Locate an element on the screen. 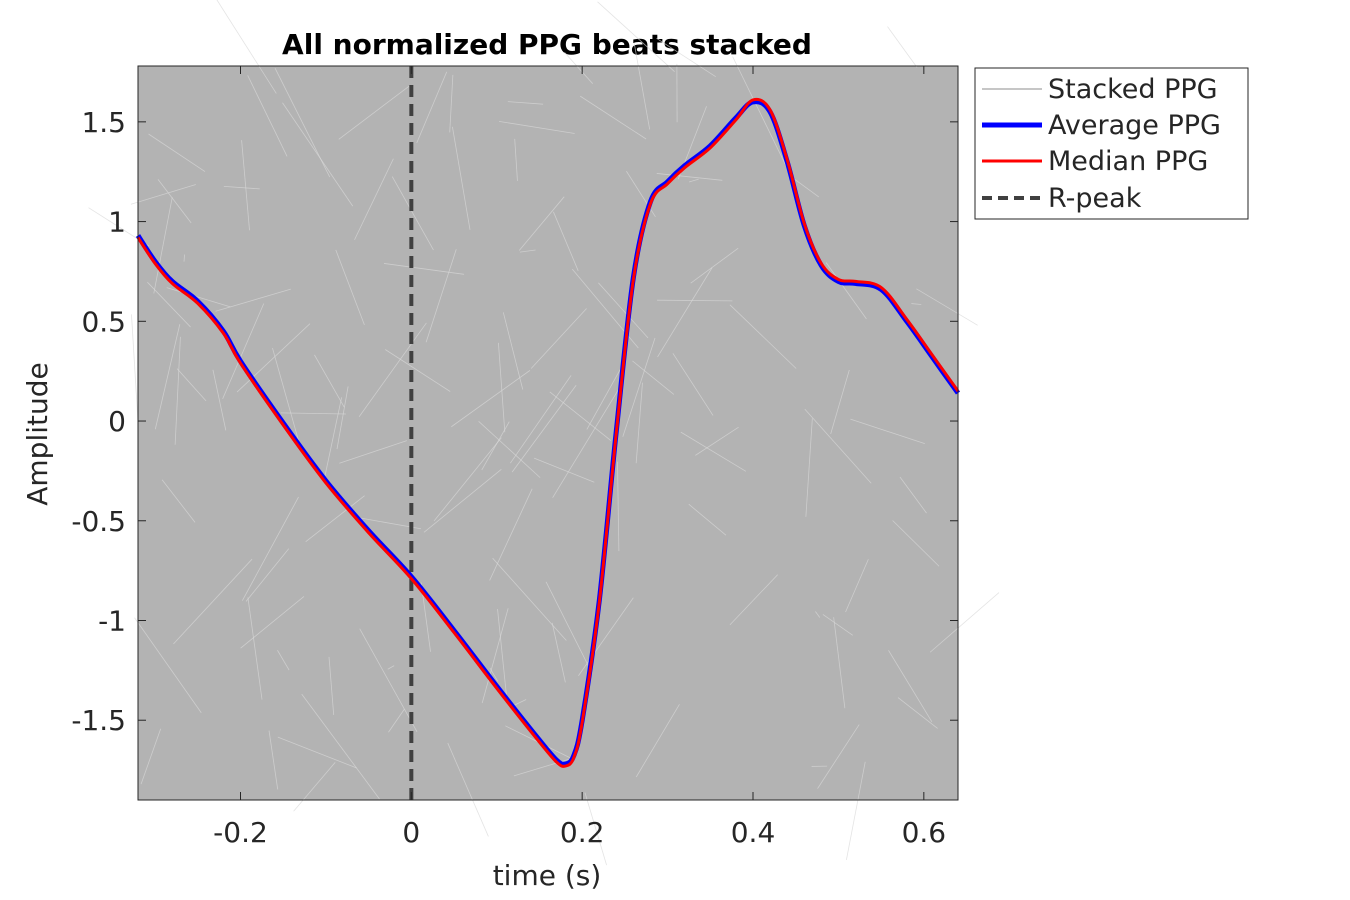  legend-label-average: Average PPG is located at coordinates (1134, 125).